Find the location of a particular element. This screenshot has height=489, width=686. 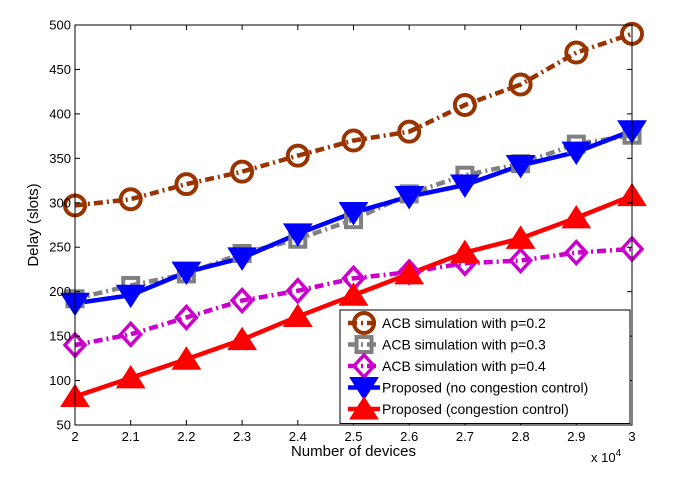

y-axis-label: Delay (slots) is located at coordinates (33, 224).